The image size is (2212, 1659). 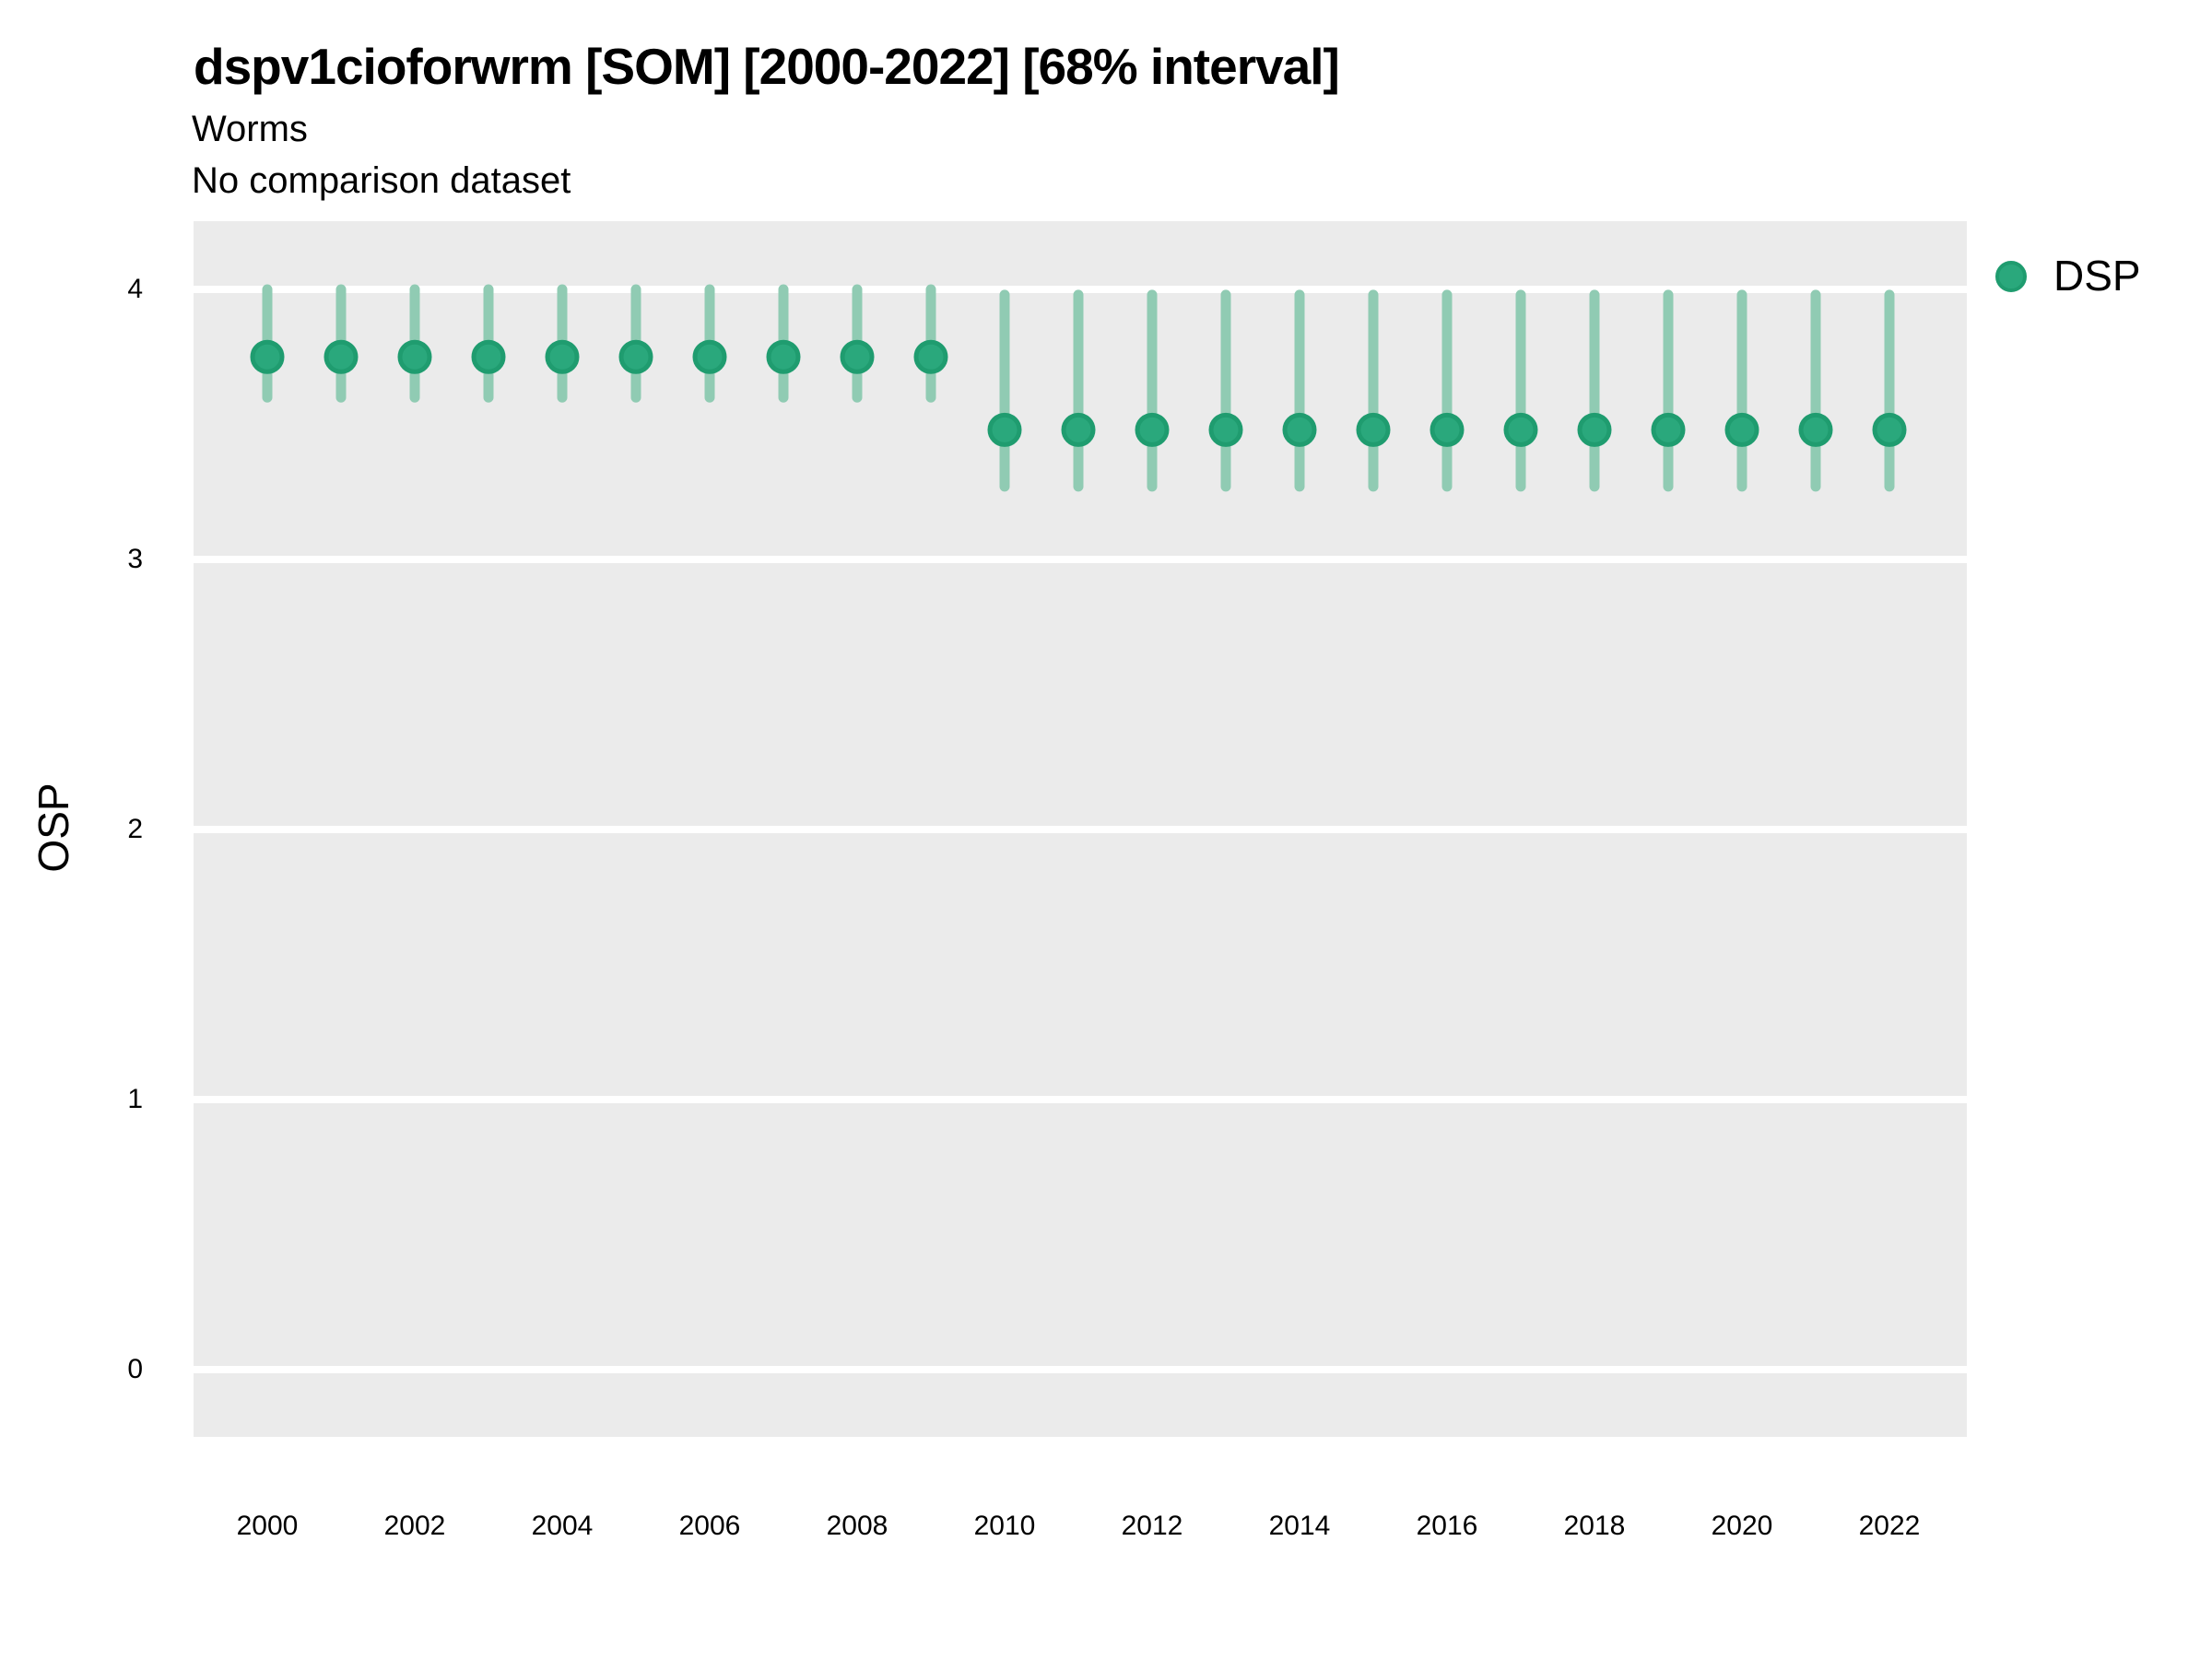 I want to click on point-2015, so click(x=1373, y=429).